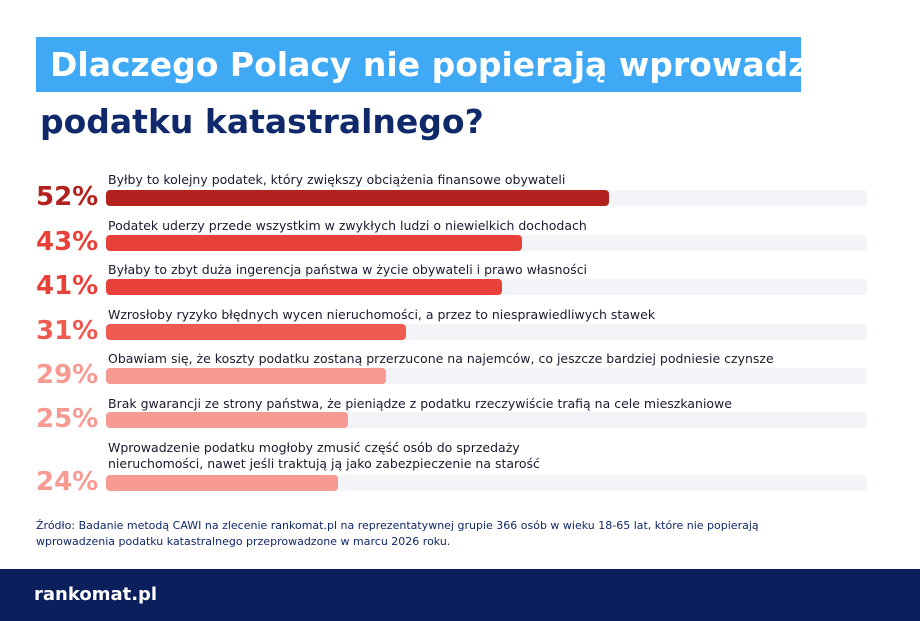  Describe the element at coordinates (67, 482) in the screenshot. I see `value-label: 24%` at that location.